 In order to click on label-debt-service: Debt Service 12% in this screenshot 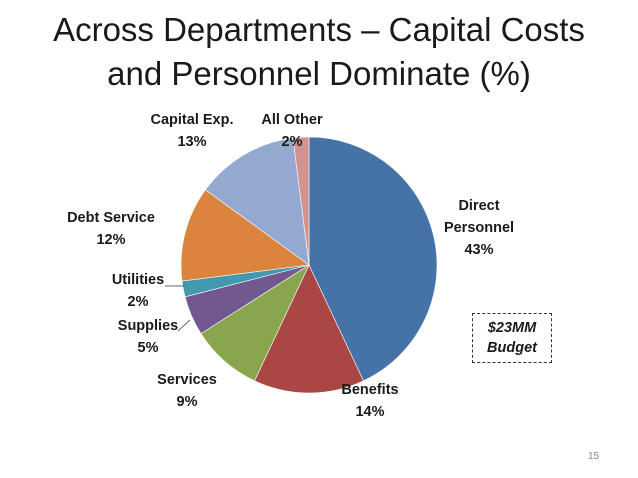, I will do `click(111, 229)`.